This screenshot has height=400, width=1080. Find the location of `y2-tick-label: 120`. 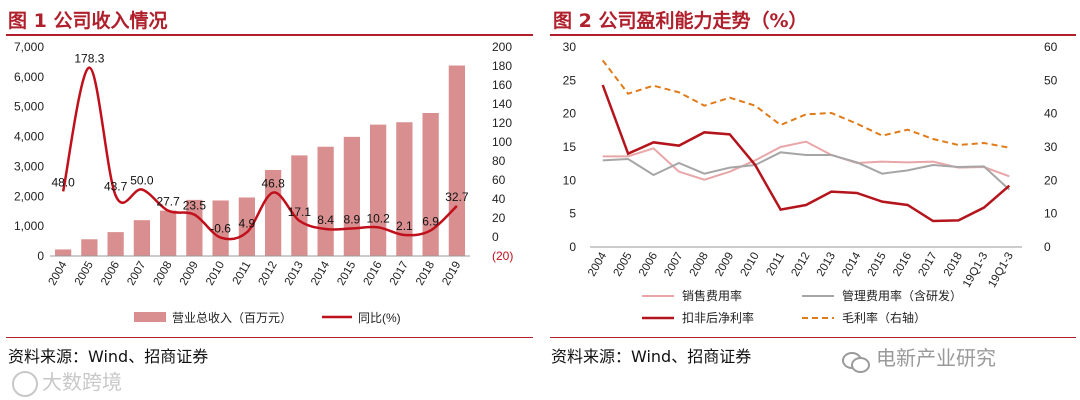

y2-tick-label: 120 is located at coordinates (502, 123).